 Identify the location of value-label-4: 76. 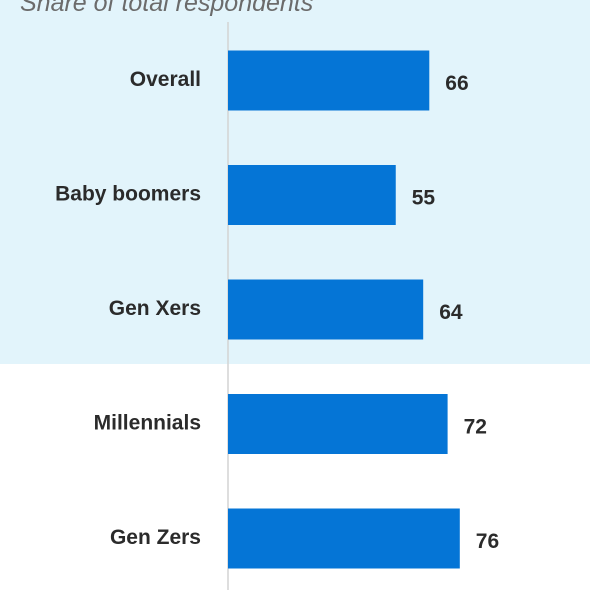
(487, 541).